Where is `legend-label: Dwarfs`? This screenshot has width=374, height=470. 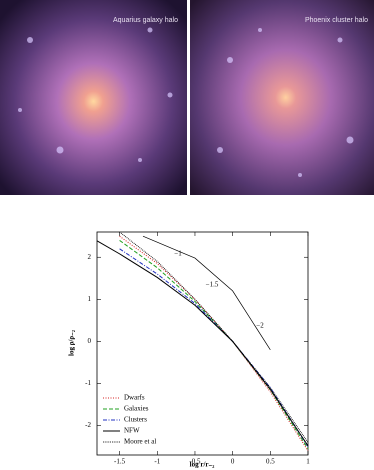
legend-label: Dwarfs is located at coordinates (134, 398).